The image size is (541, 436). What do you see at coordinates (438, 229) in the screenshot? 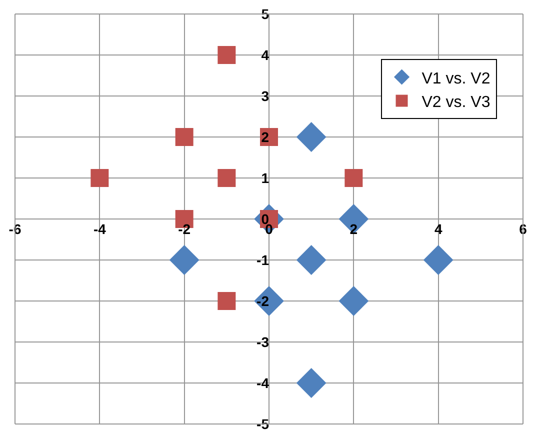
I see `x-tick-label: 4` at bounding box center [438, 229].